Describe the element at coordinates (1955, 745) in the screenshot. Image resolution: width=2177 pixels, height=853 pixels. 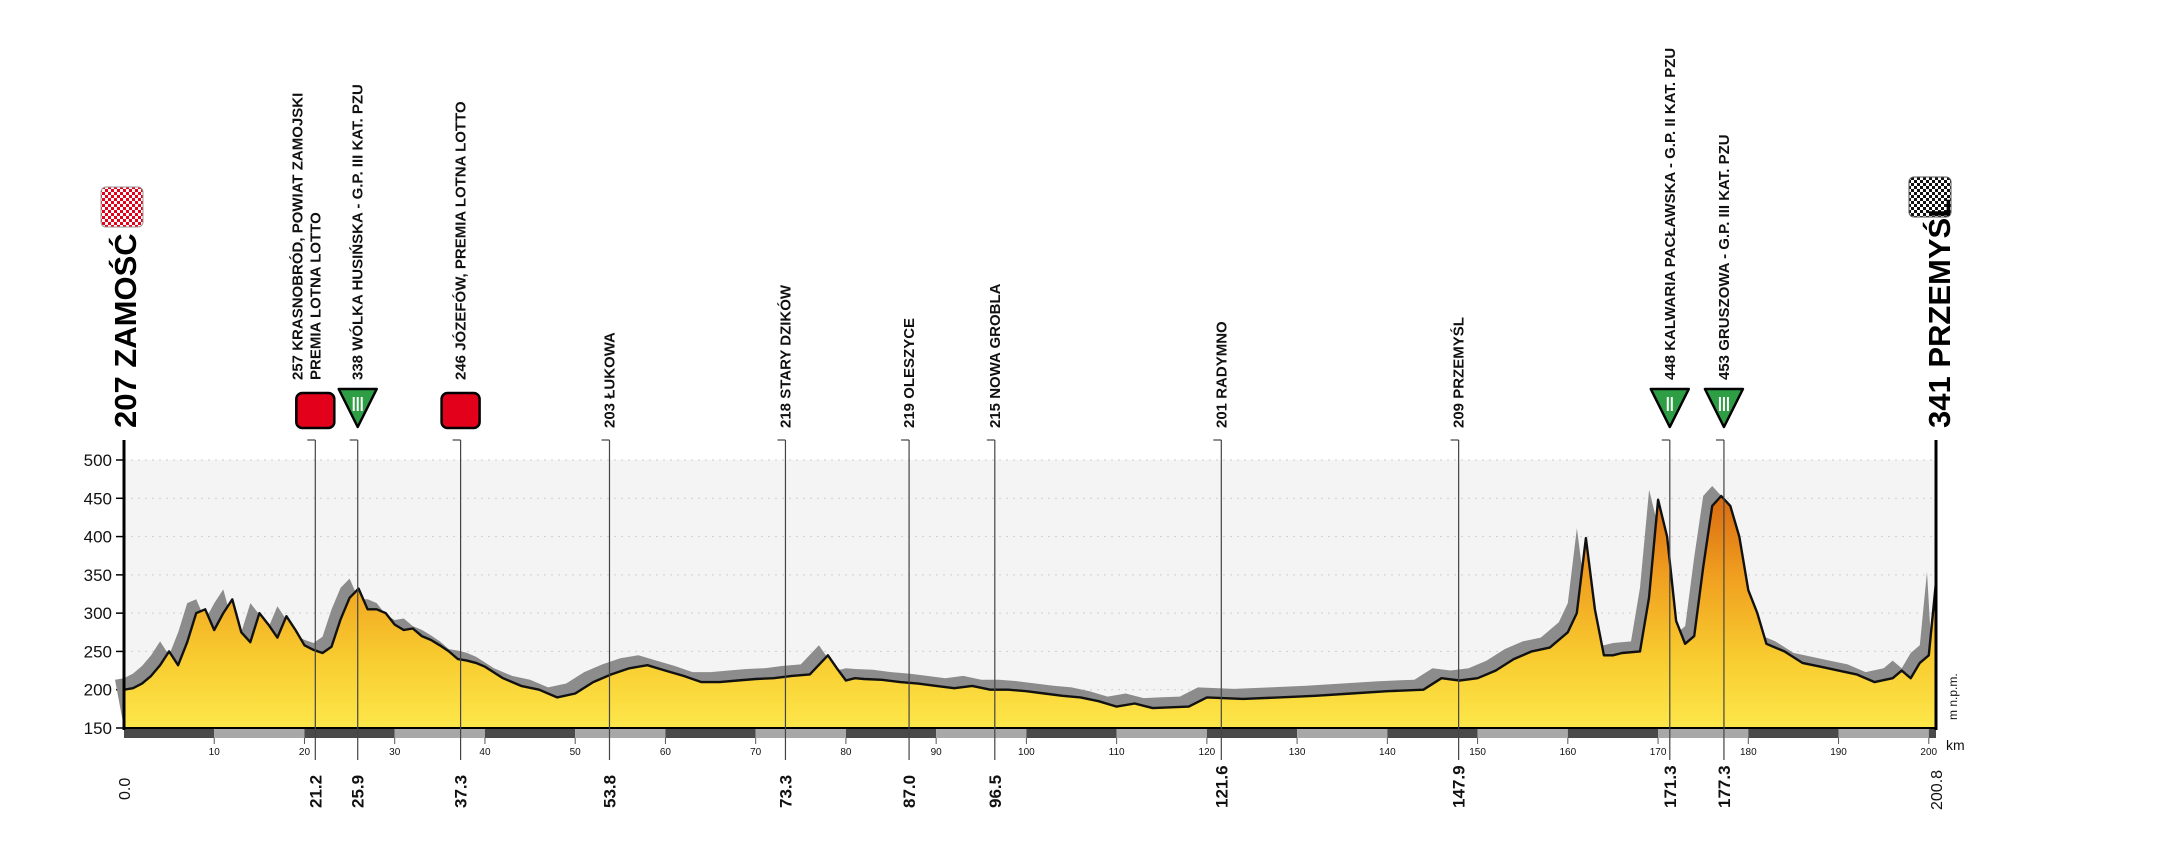
I see `x-axis-unit-label: km` at that location.